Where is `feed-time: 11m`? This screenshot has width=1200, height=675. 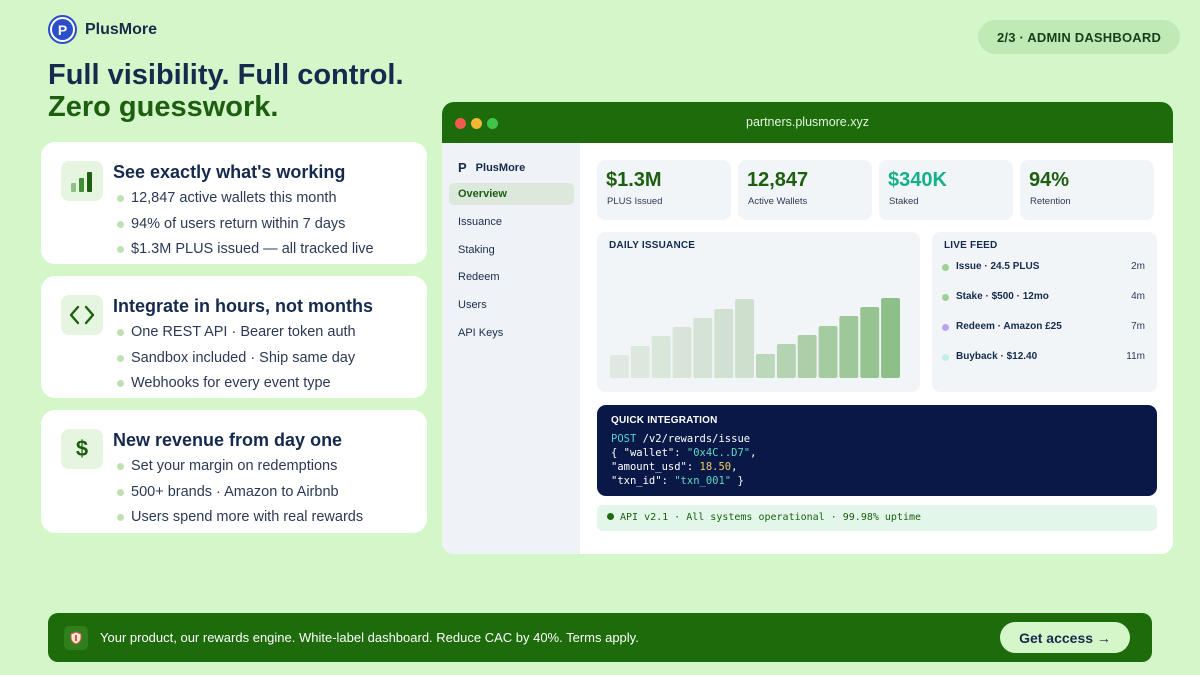 feed-time: 11m is located at coordinates (1135, 356).